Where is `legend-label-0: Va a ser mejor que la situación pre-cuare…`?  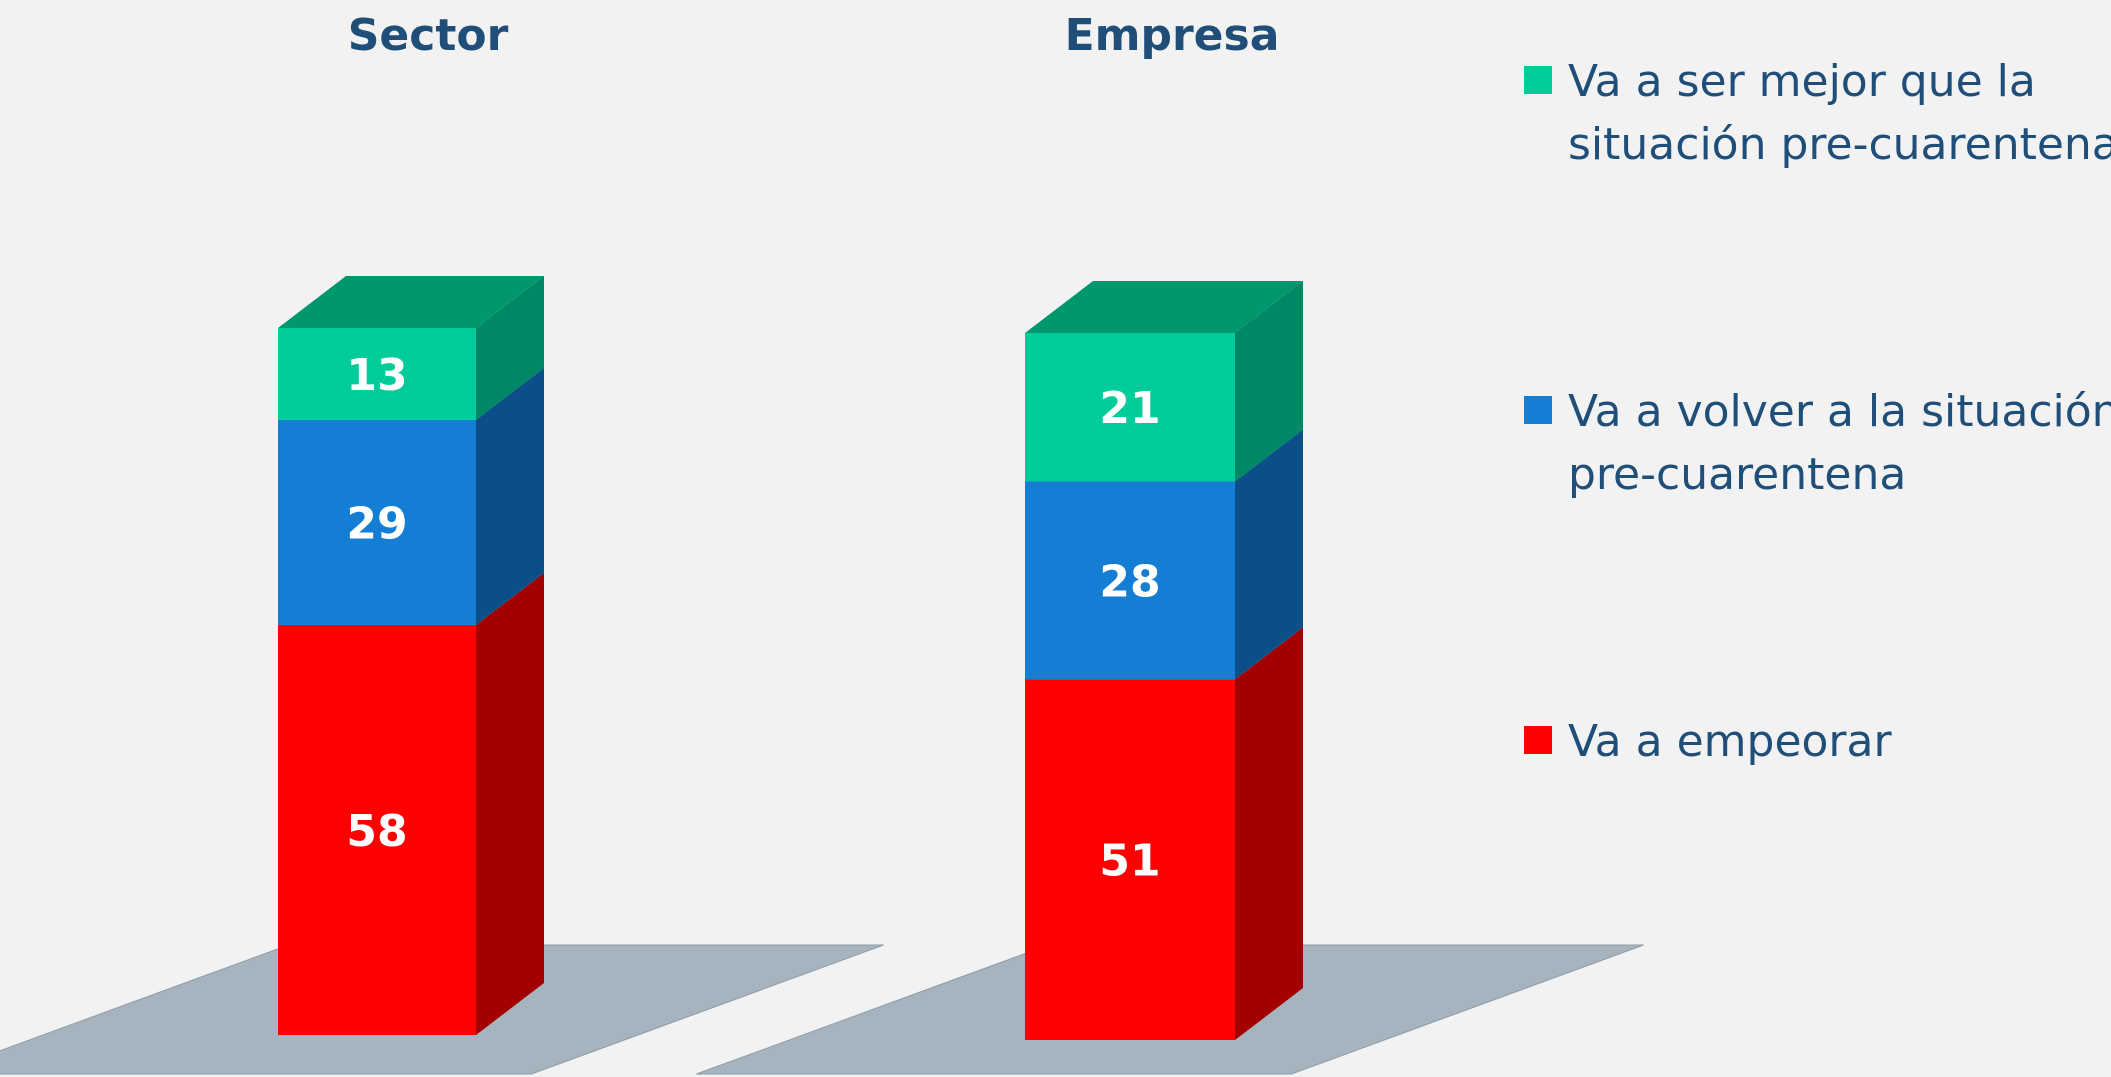 legend-label-0: Va a ser mejor que la situación pre-cuare… is located at coordinates (1839, 113).